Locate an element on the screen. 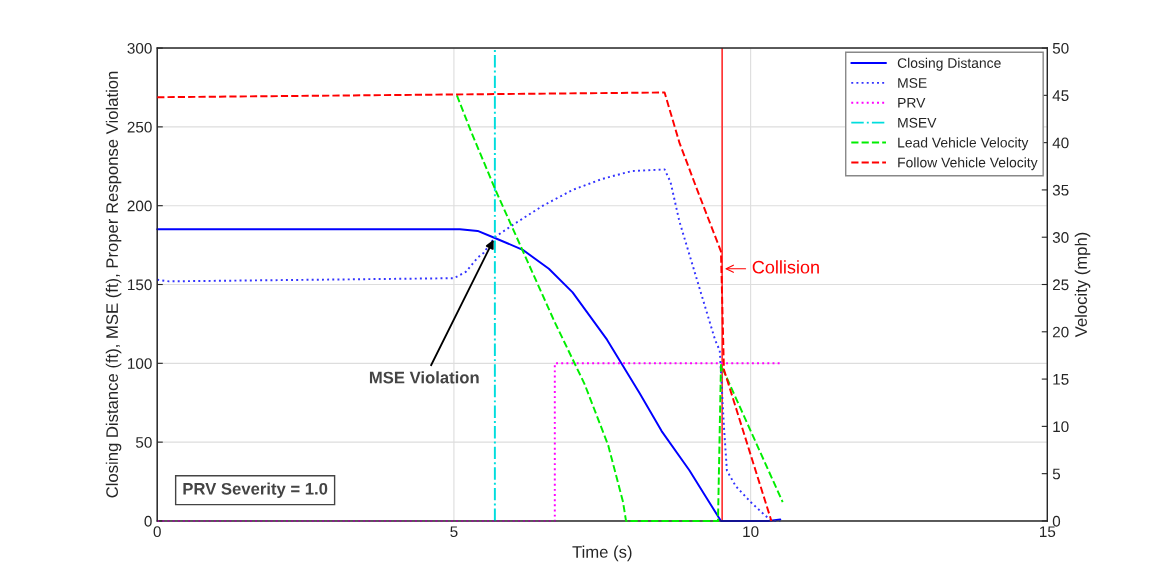 The height and width of the screenshot is (586, 1156). x-tick-label: 10 is located at coordinates (751, 532).